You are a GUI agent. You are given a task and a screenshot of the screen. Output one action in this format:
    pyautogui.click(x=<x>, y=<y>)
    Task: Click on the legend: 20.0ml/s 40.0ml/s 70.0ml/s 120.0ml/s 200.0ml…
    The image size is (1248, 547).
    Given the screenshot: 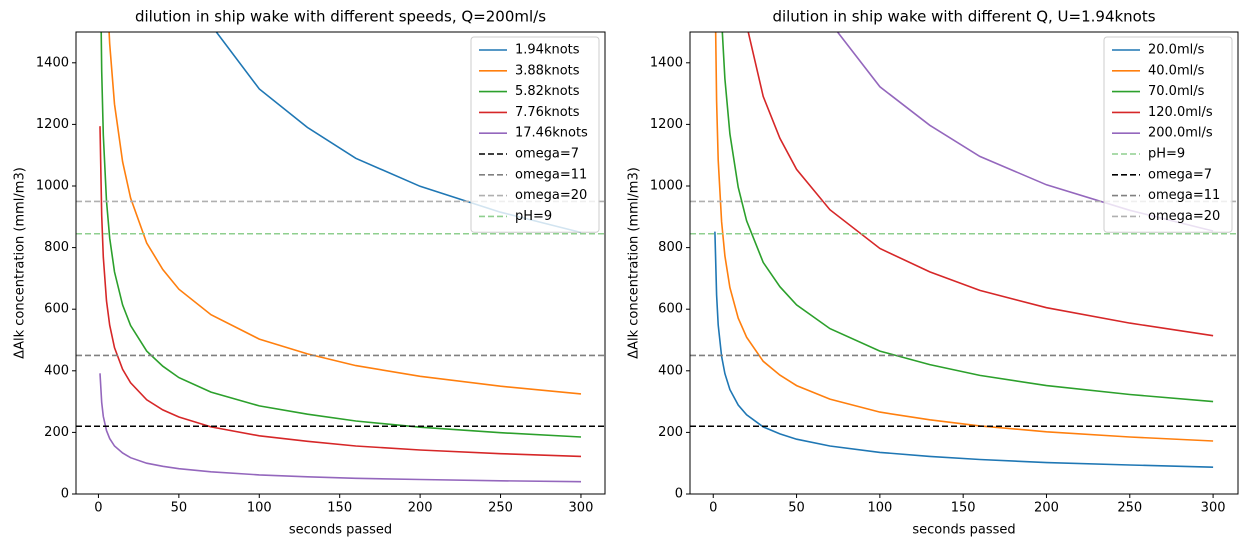 What is the action you would take?
    pyautogui.click(x=1168, y=134)
    